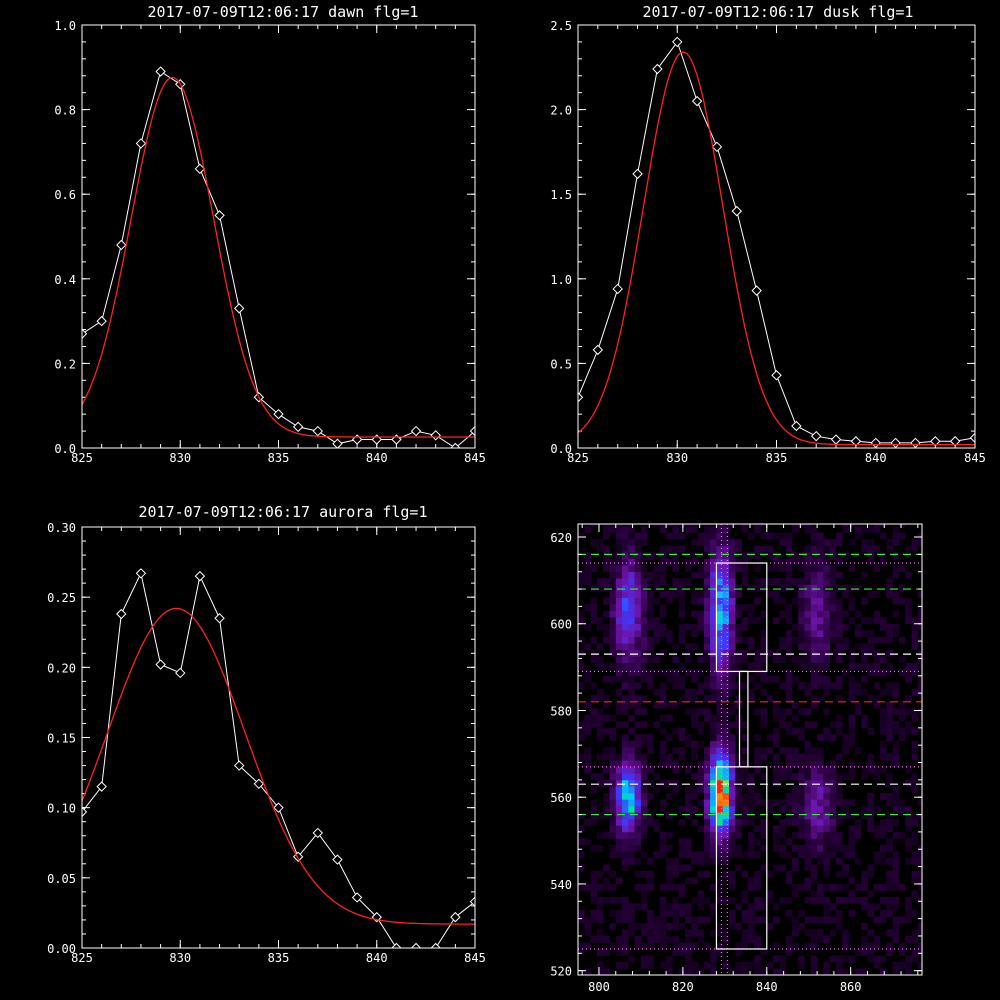  Describe the element at coordinates (851, 987) in the screenshot. I see `x-tick-label: 860` at that location.